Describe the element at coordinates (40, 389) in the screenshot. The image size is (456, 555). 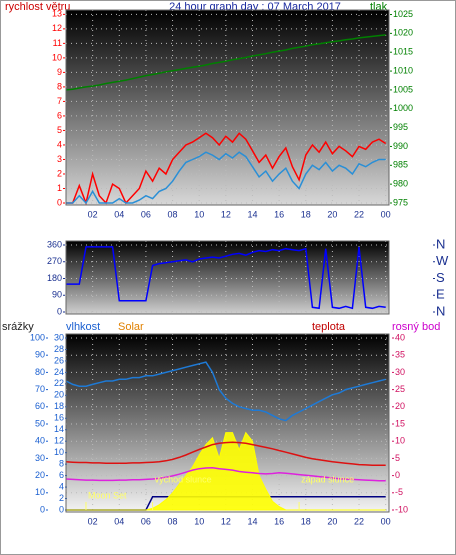
I see `y-tick-label: 70` at that location.